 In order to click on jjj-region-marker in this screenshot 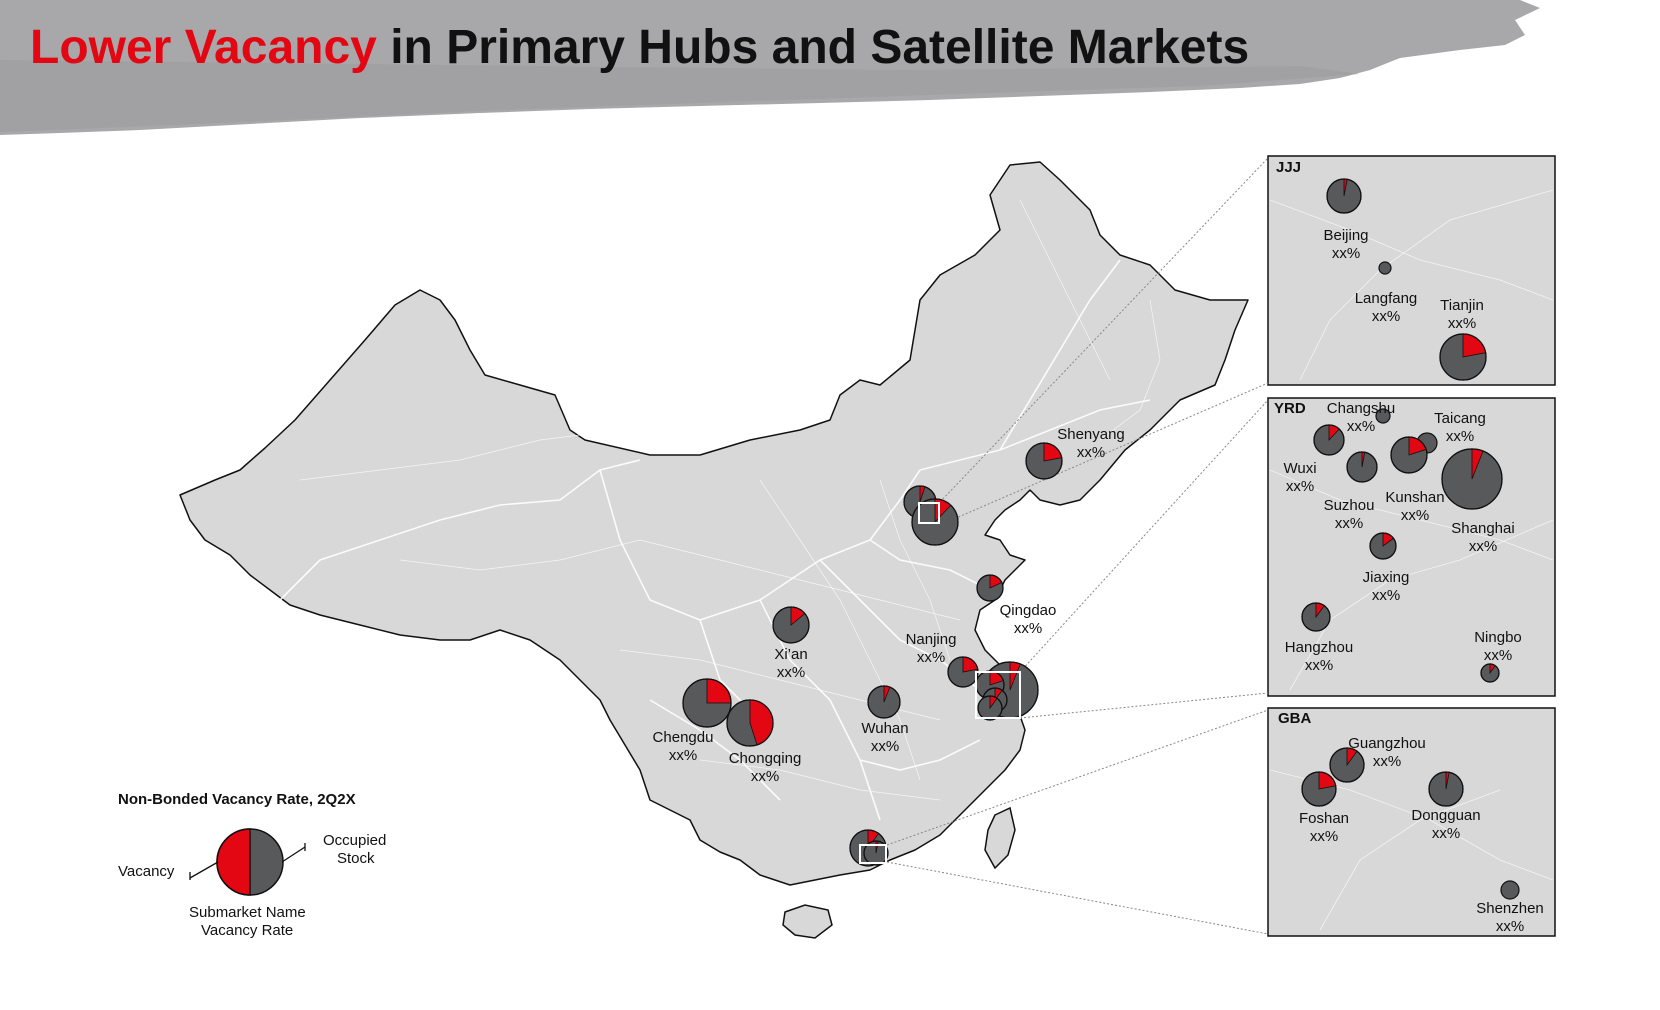, I will do `click(929, 513)`.